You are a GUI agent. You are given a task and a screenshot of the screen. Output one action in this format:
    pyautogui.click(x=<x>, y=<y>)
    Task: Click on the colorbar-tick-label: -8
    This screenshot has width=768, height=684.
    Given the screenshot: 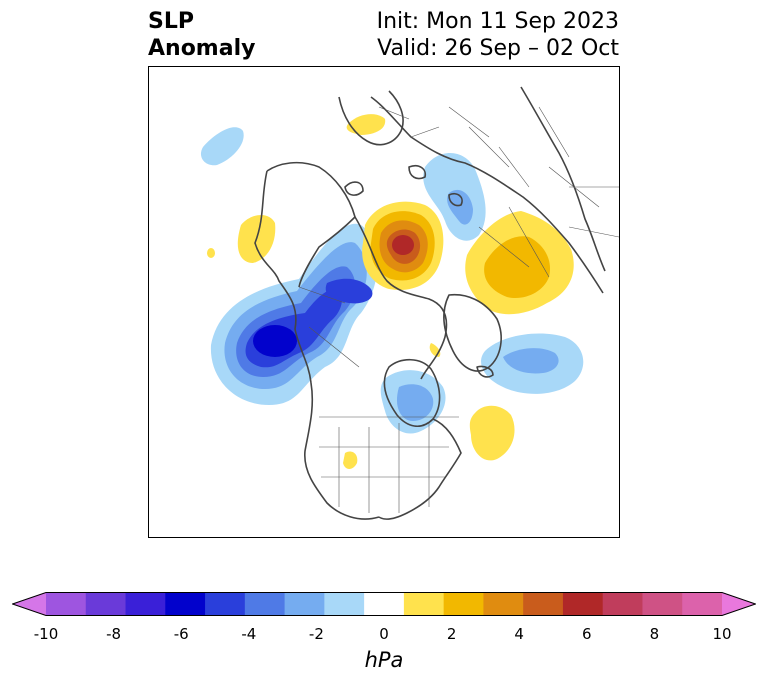 What is the action you would take?
    pyautogui.click(x=114, y=634)
    